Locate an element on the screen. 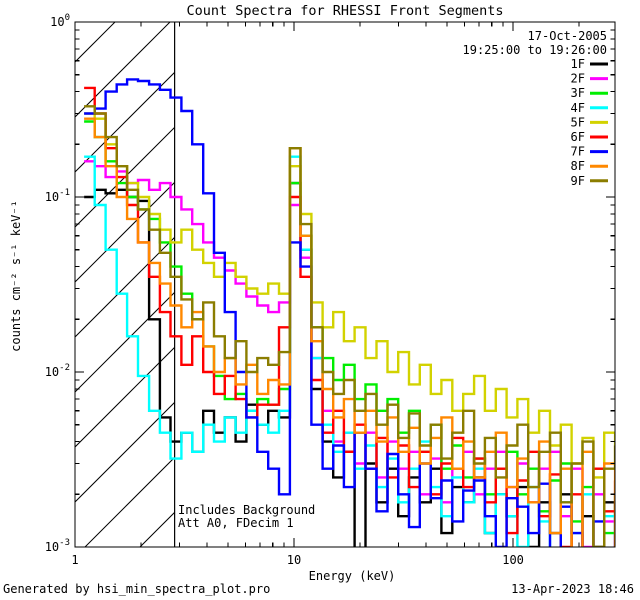 This screenshot has width=640, height=600. legend-entry-2f: 2F is located at coordinates (589, 79).